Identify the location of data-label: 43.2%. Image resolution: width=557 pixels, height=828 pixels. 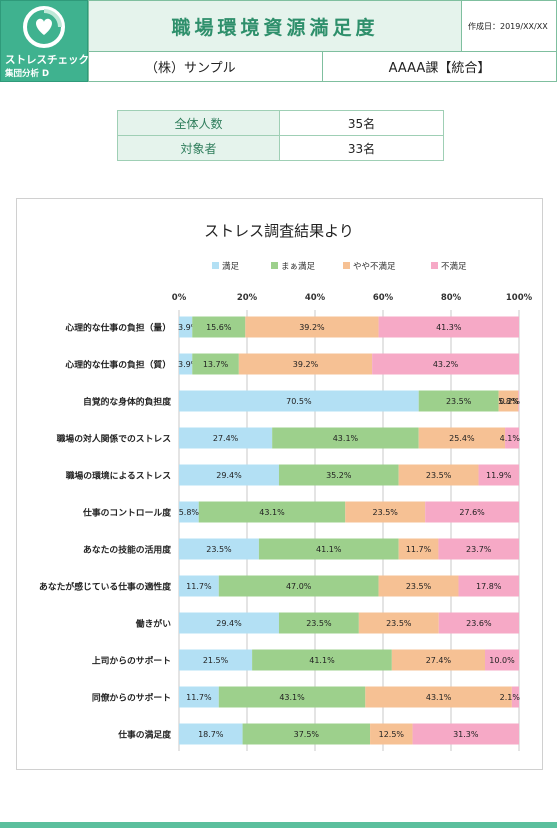
(446, 364).